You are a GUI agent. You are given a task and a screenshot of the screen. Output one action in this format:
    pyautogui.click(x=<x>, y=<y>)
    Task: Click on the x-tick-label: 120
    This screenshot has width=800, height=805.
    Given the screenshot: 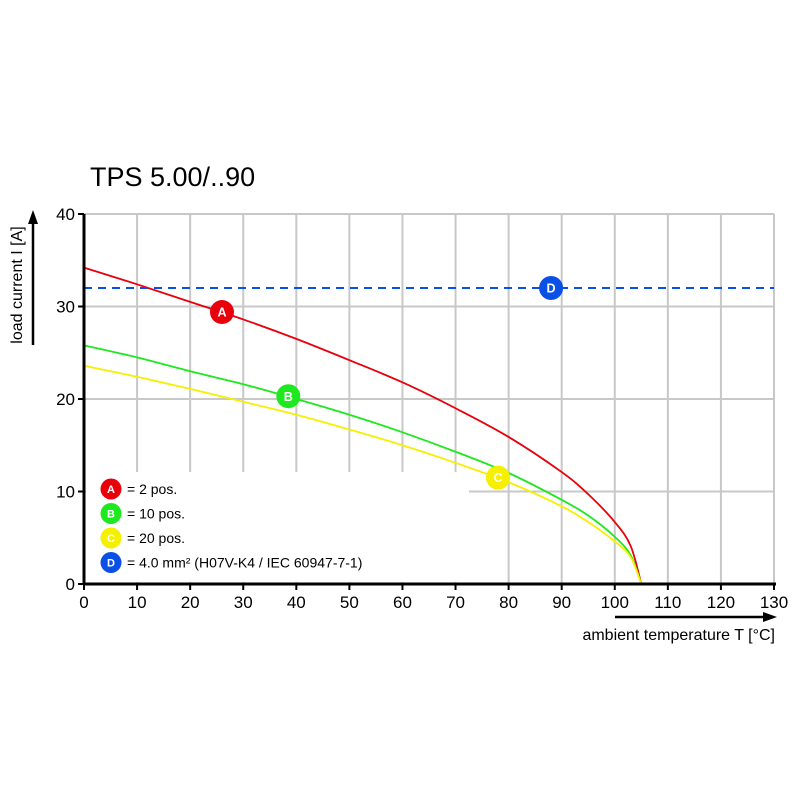 What is the action you would take?
    pyautogui.click(x=721, y=602)
    